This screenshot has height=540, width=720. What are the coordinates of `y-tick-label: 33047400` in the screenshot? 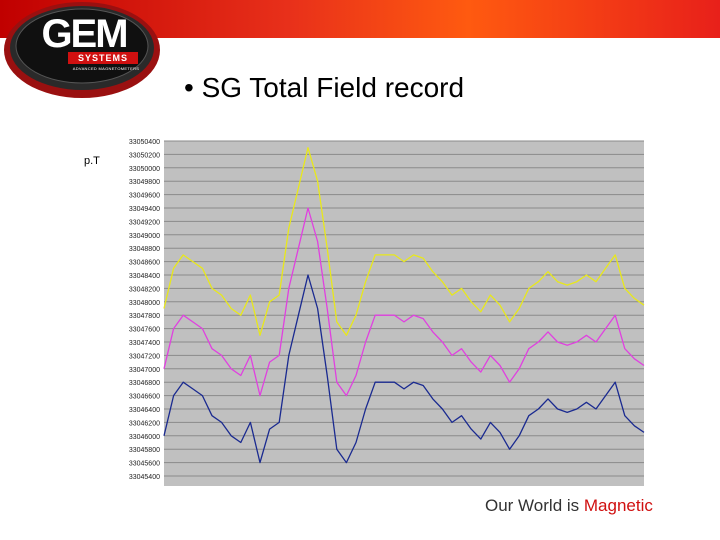 It's located at (144, 343).